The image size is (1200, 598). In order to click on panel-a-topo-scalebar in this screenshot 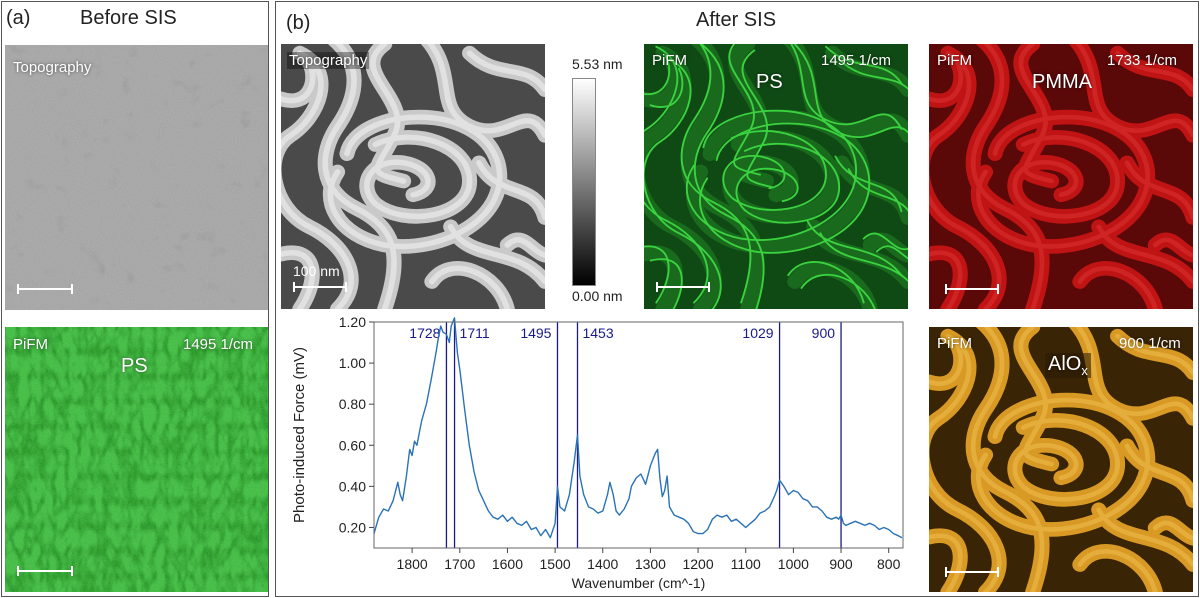, I will do `click(45, 289)`.